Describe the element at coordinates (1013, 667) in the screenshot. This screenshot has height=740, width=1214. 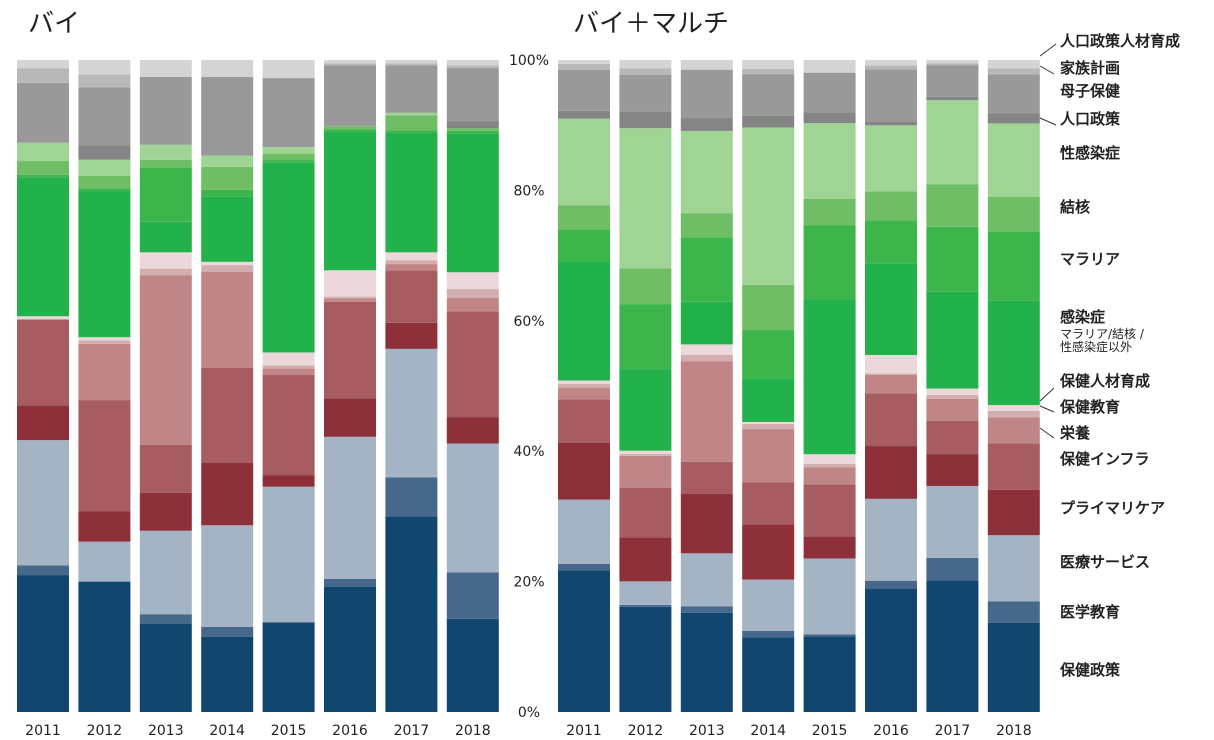
I see `bar-segment-p1-2018-s0` at that location.